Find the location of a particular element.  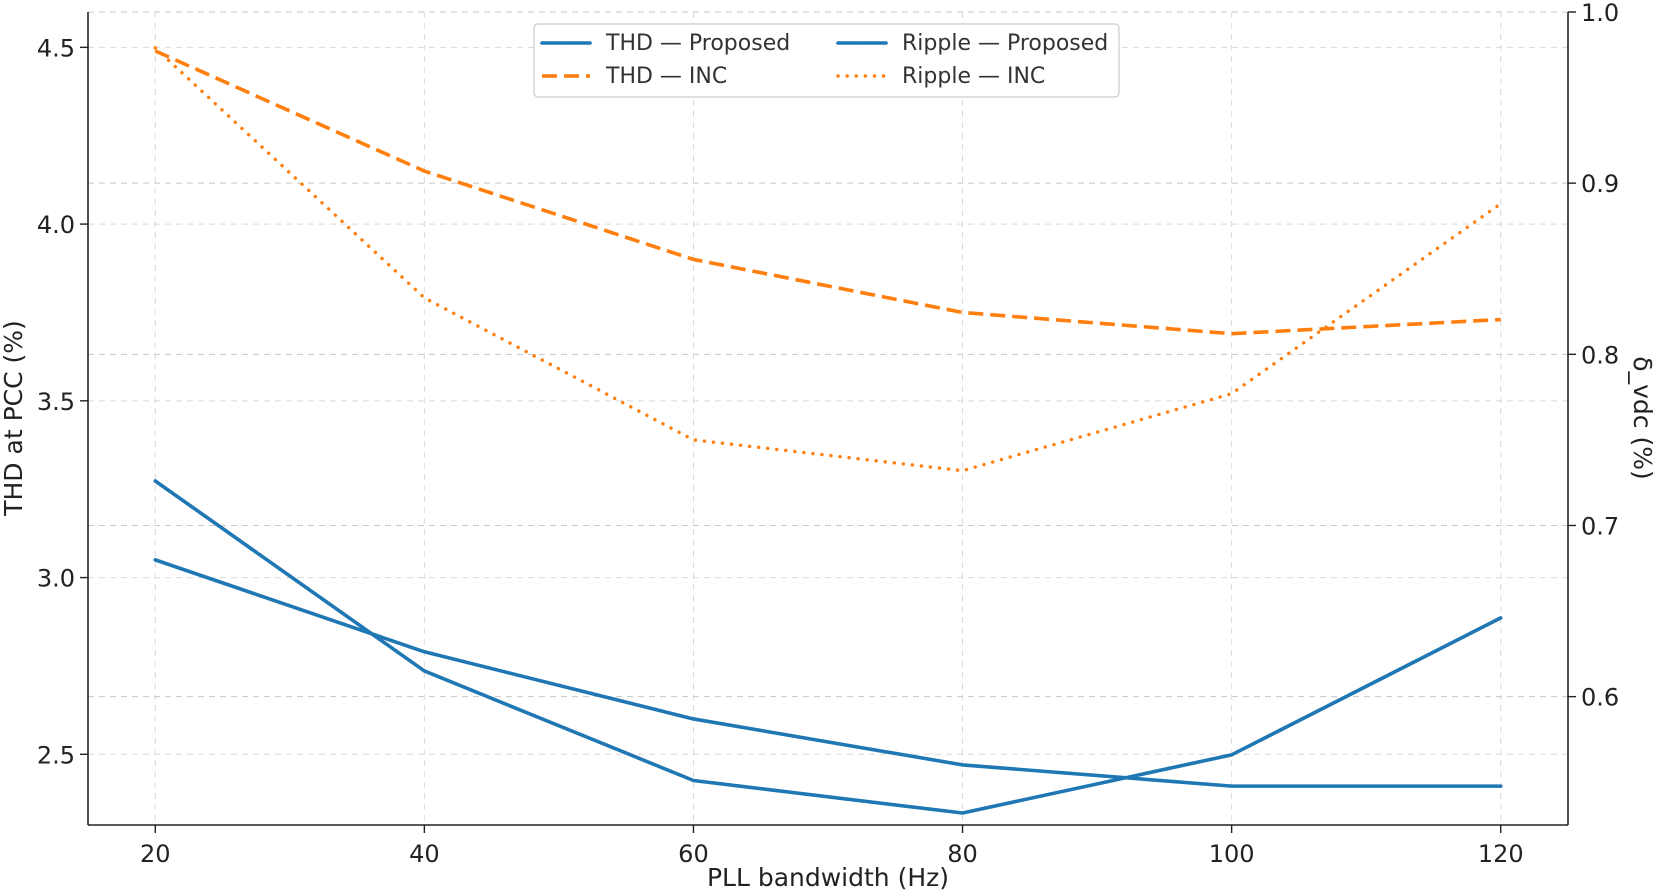

y-tick-label: 2.5 is located at coordinates (56, 755).